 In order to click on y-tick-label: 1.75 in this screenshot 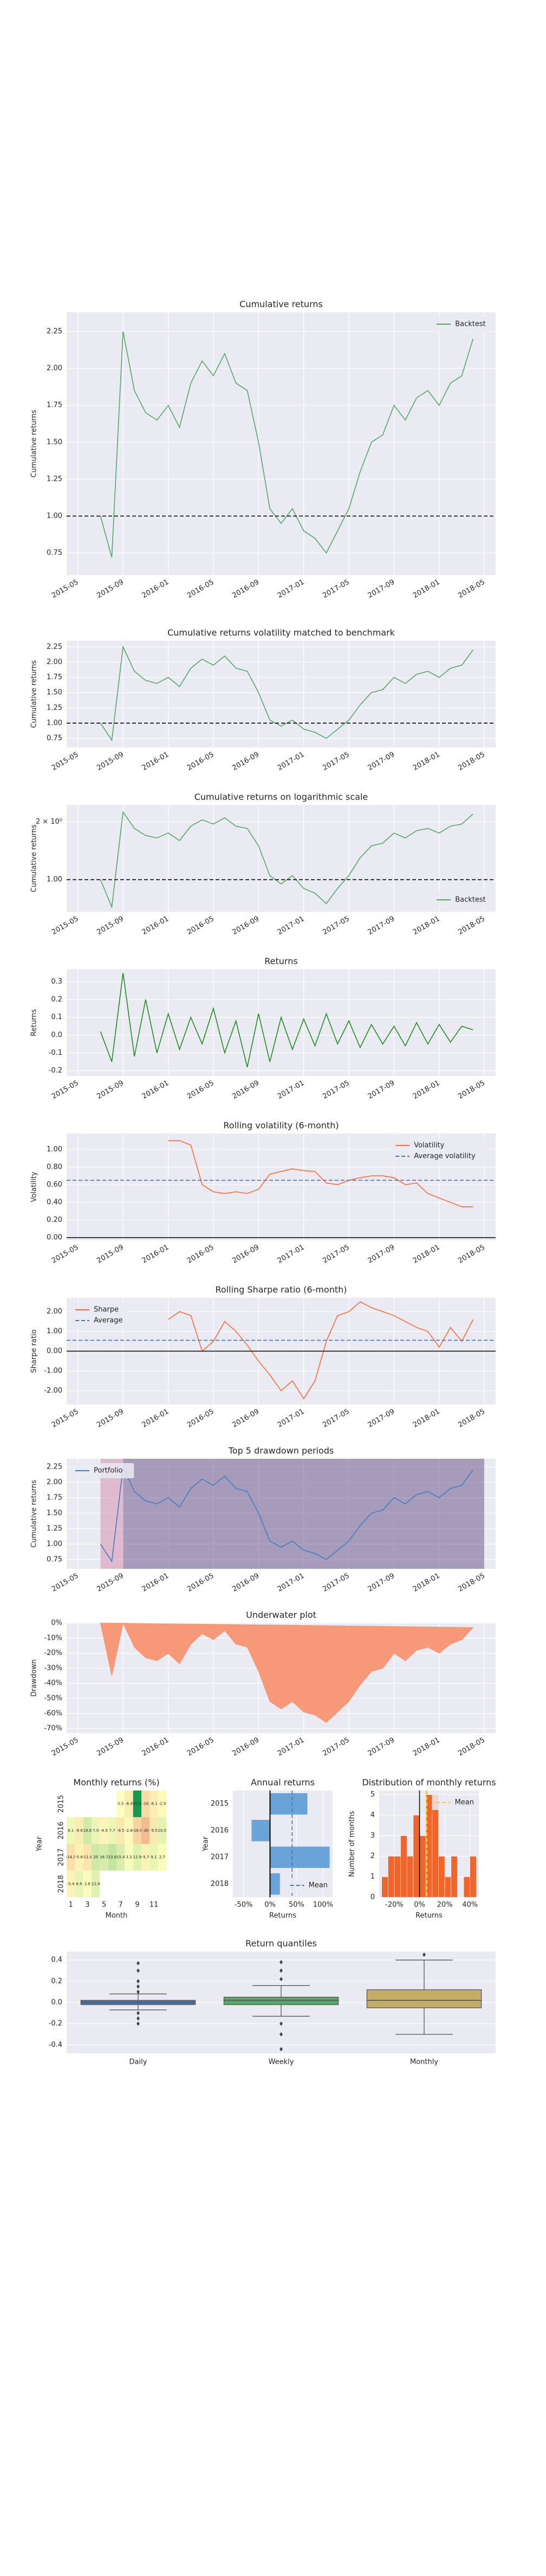, I will do `click(54, 1497)`.